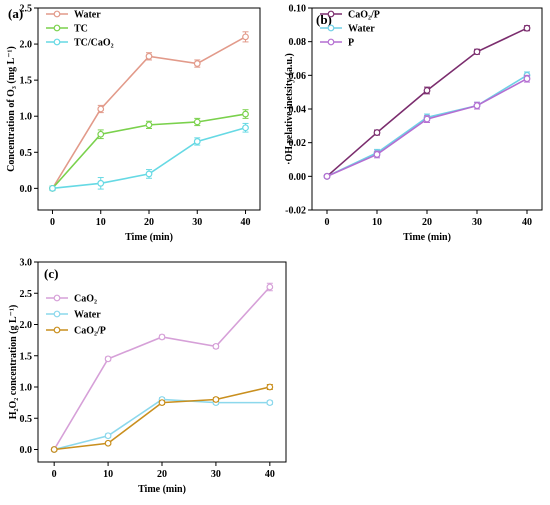 The image size is (550, 505). Describe the element at coordinates (81, 29) in the screenshot. I see `legend-label: TC` at that location.